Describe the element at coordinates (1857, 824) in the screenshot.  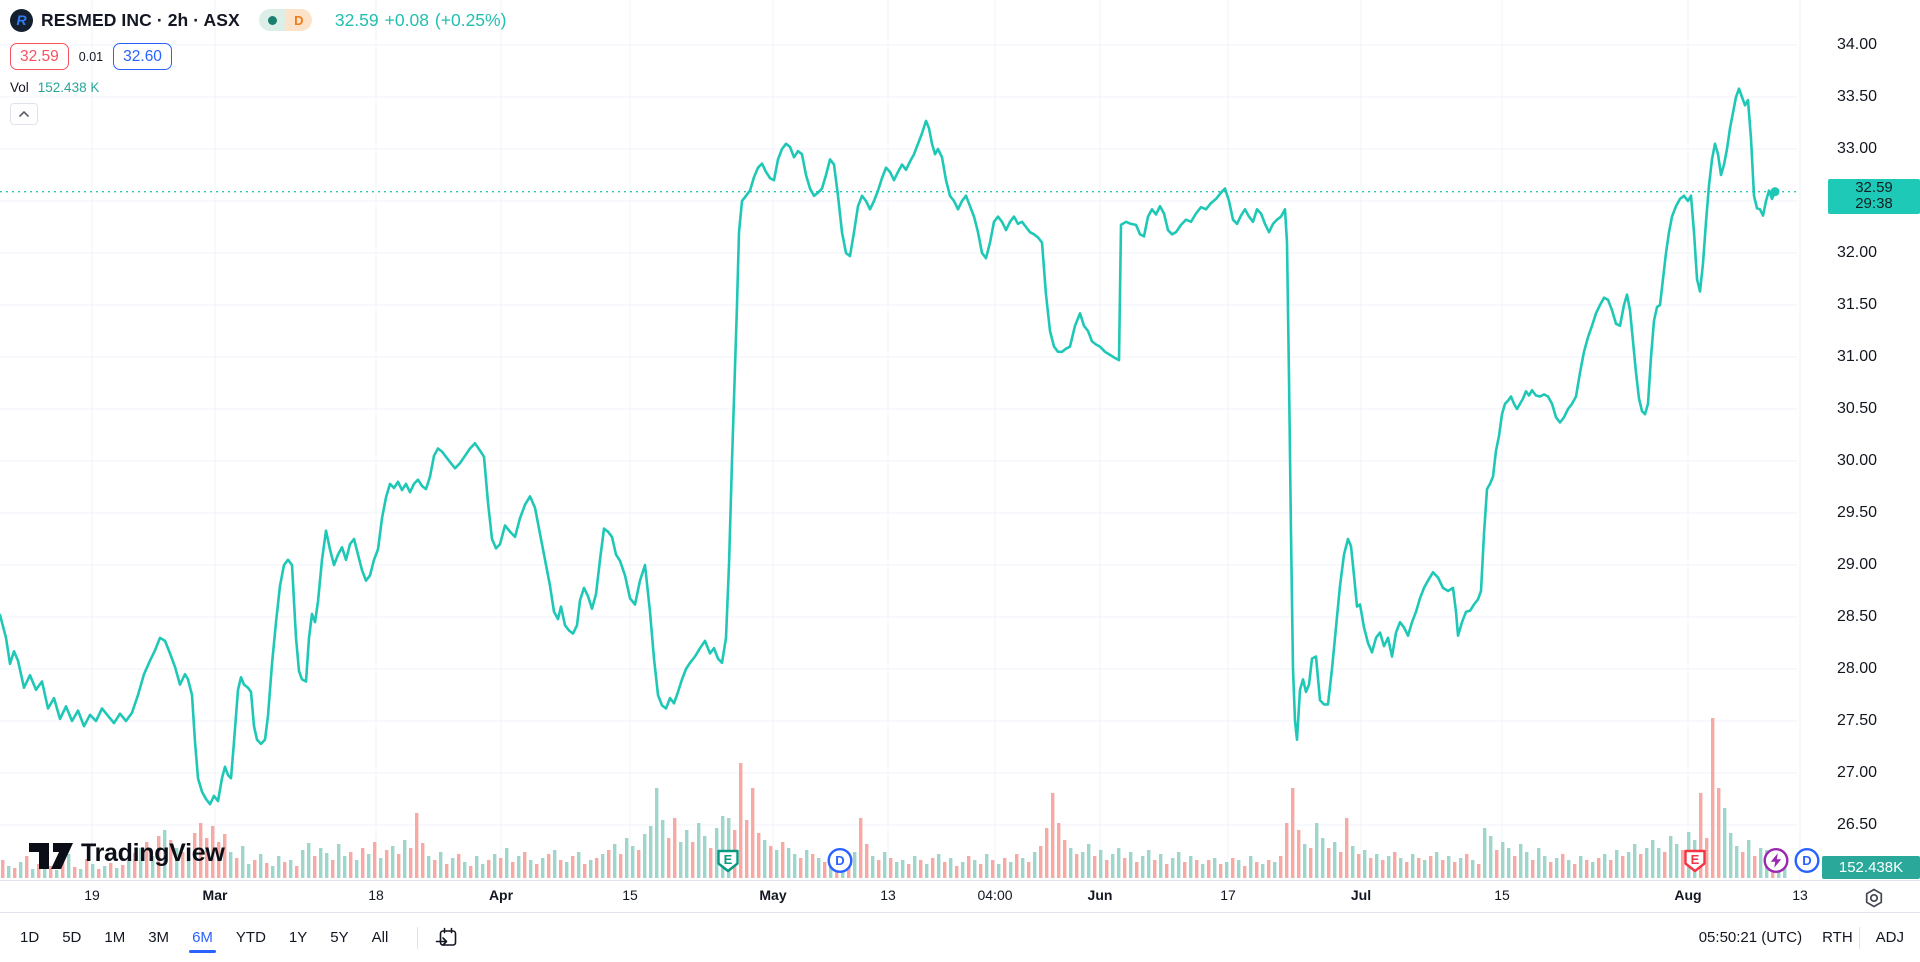
I see `price-scale-label: 26.50` at that location.